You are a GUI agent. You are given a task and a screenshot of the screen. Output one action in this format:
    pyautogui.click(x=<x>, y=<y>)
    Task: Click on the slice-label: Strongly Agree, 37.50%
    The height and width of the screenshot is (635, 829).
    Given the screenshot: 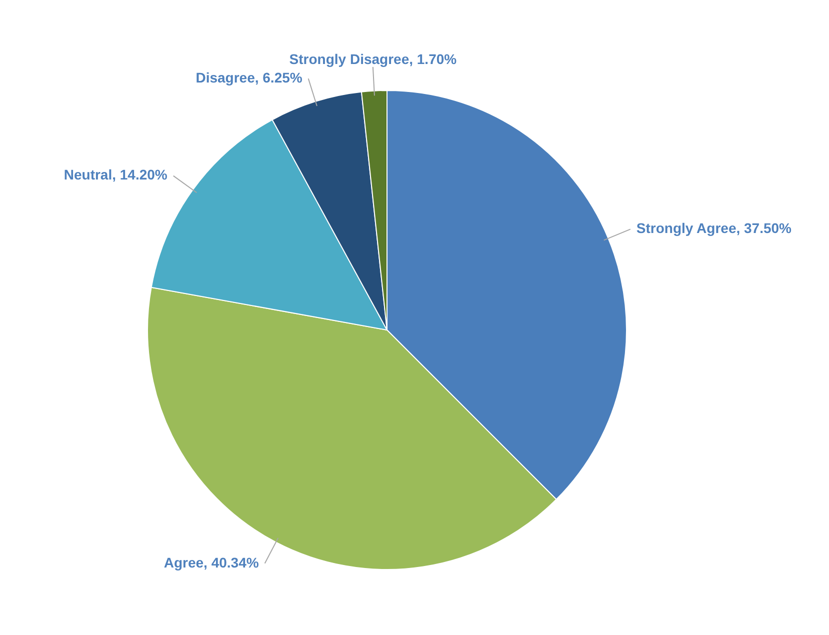 What is the action you would take?
    pyautogui.click(x=714, y=228)
    